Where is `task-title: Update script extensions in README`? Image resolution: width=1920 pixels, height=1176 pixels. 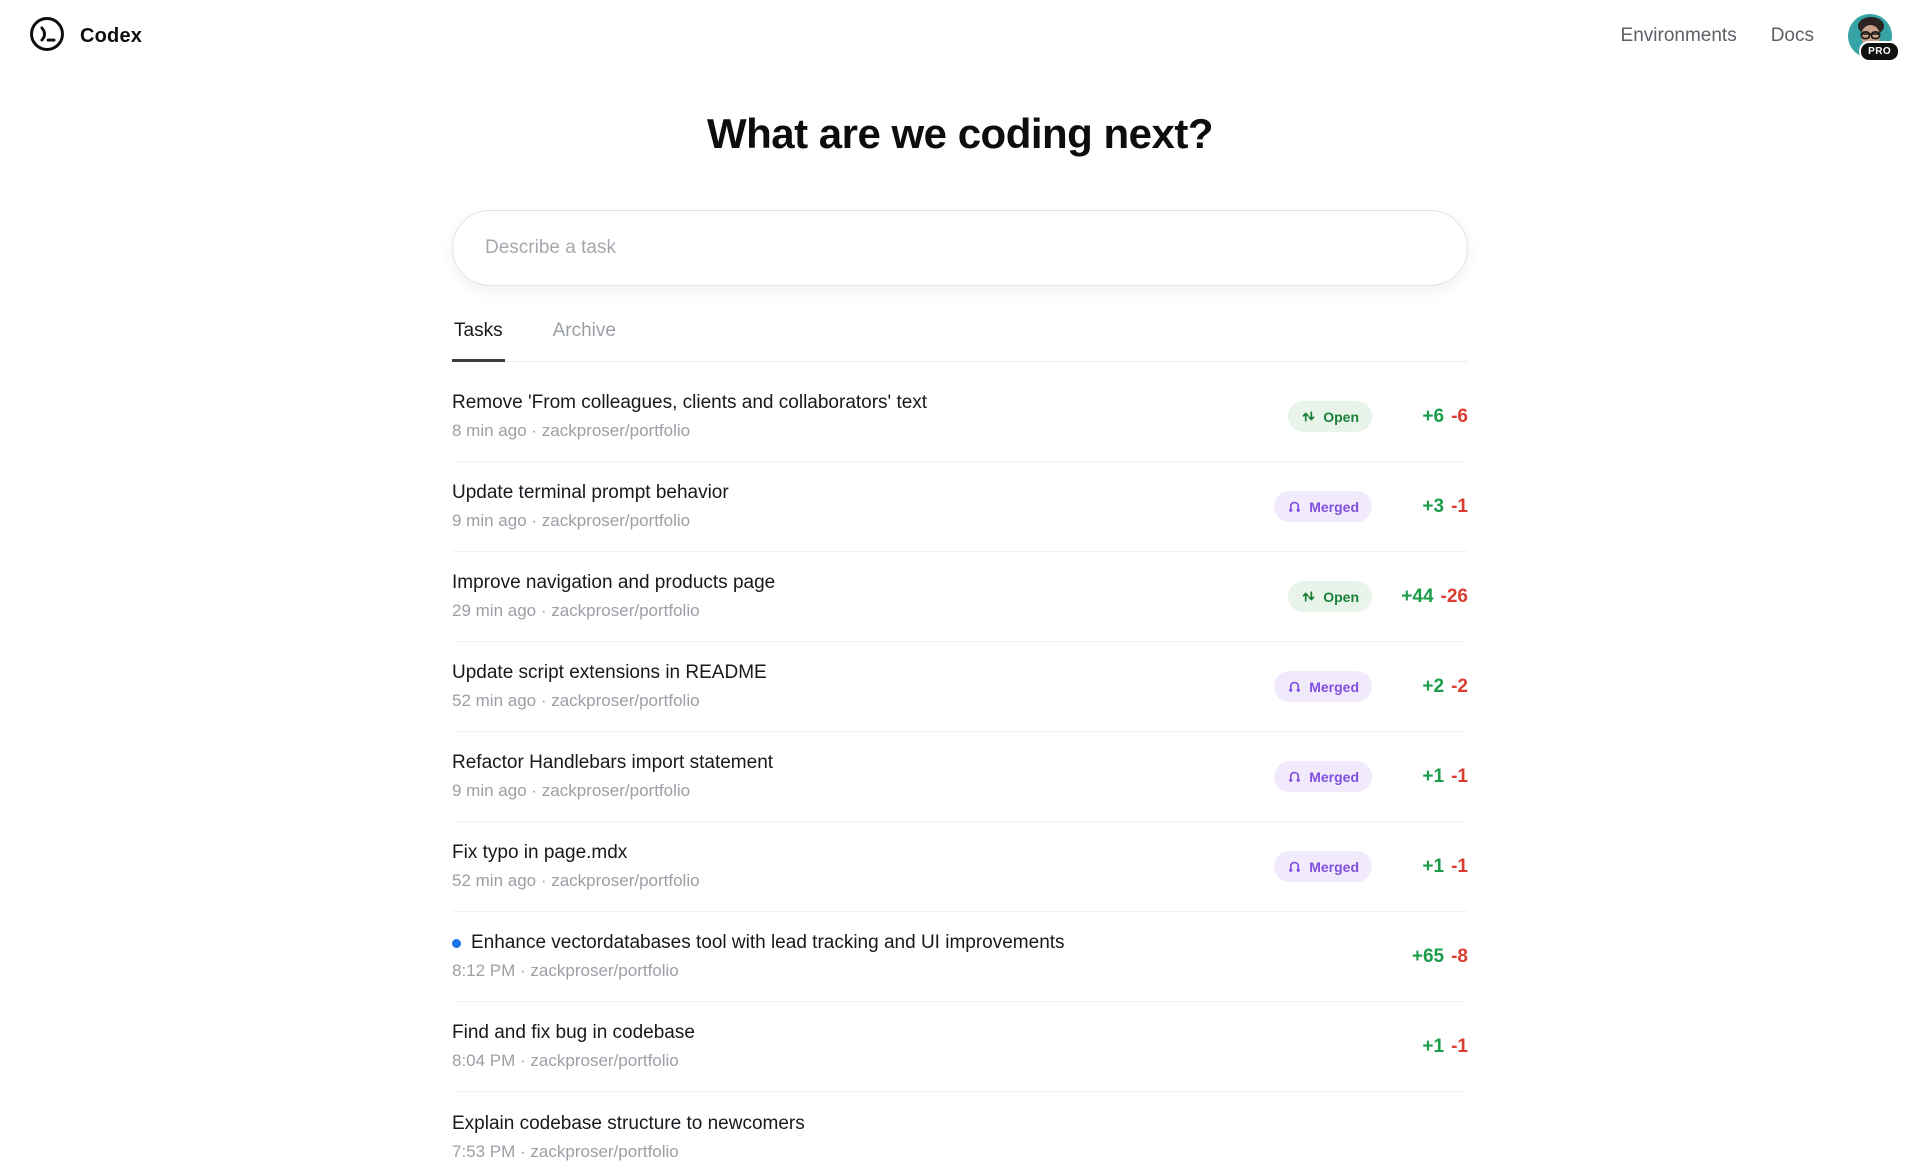 task-title: Update script extensions in README is located at coordinates (609, 672).